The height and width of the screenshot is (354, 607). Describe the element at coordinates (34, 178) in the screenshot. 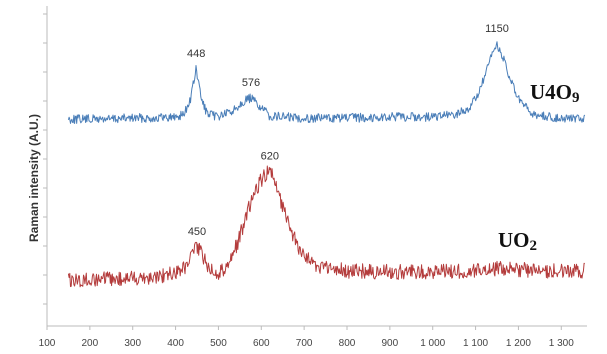

I see `y-axis-label: Raman intensity (A.U.)` at that location.